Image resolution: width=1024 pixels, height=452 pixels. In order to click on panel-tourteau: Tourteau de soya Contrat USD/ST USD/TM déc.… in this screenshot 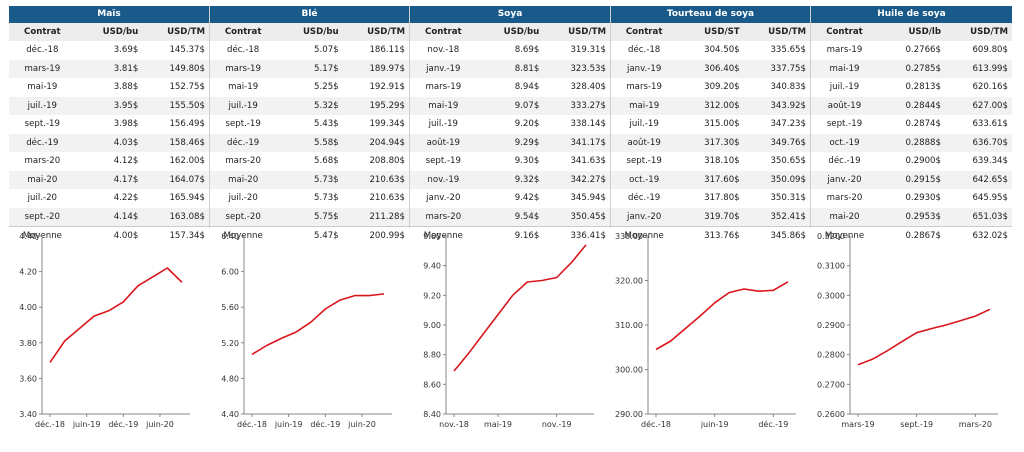, I will do `click(710, 126)`.